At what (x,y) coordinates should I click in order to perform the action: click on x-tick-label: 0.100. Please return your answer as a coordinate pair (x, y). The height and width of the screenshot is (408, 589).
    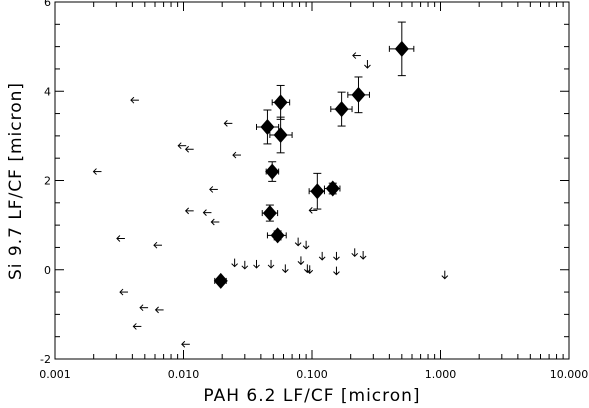
    Looking at the image, I should click on (312, 374).